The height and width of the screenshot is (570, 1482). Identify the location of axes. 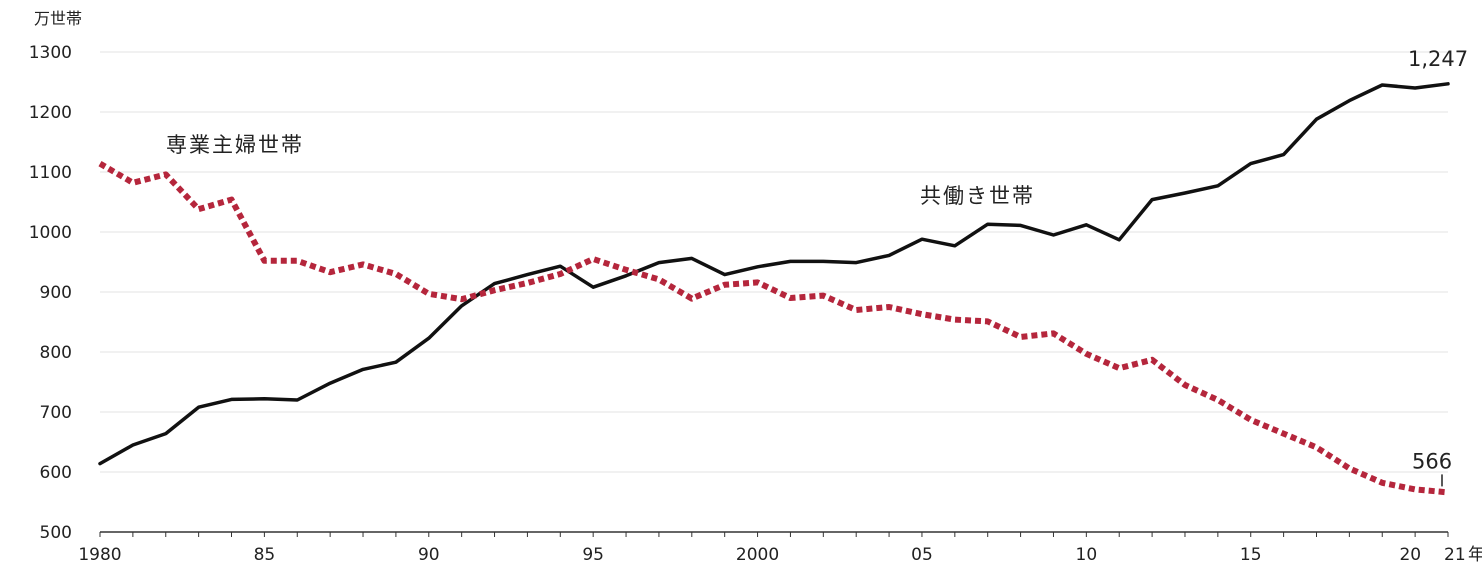
(774, 534).